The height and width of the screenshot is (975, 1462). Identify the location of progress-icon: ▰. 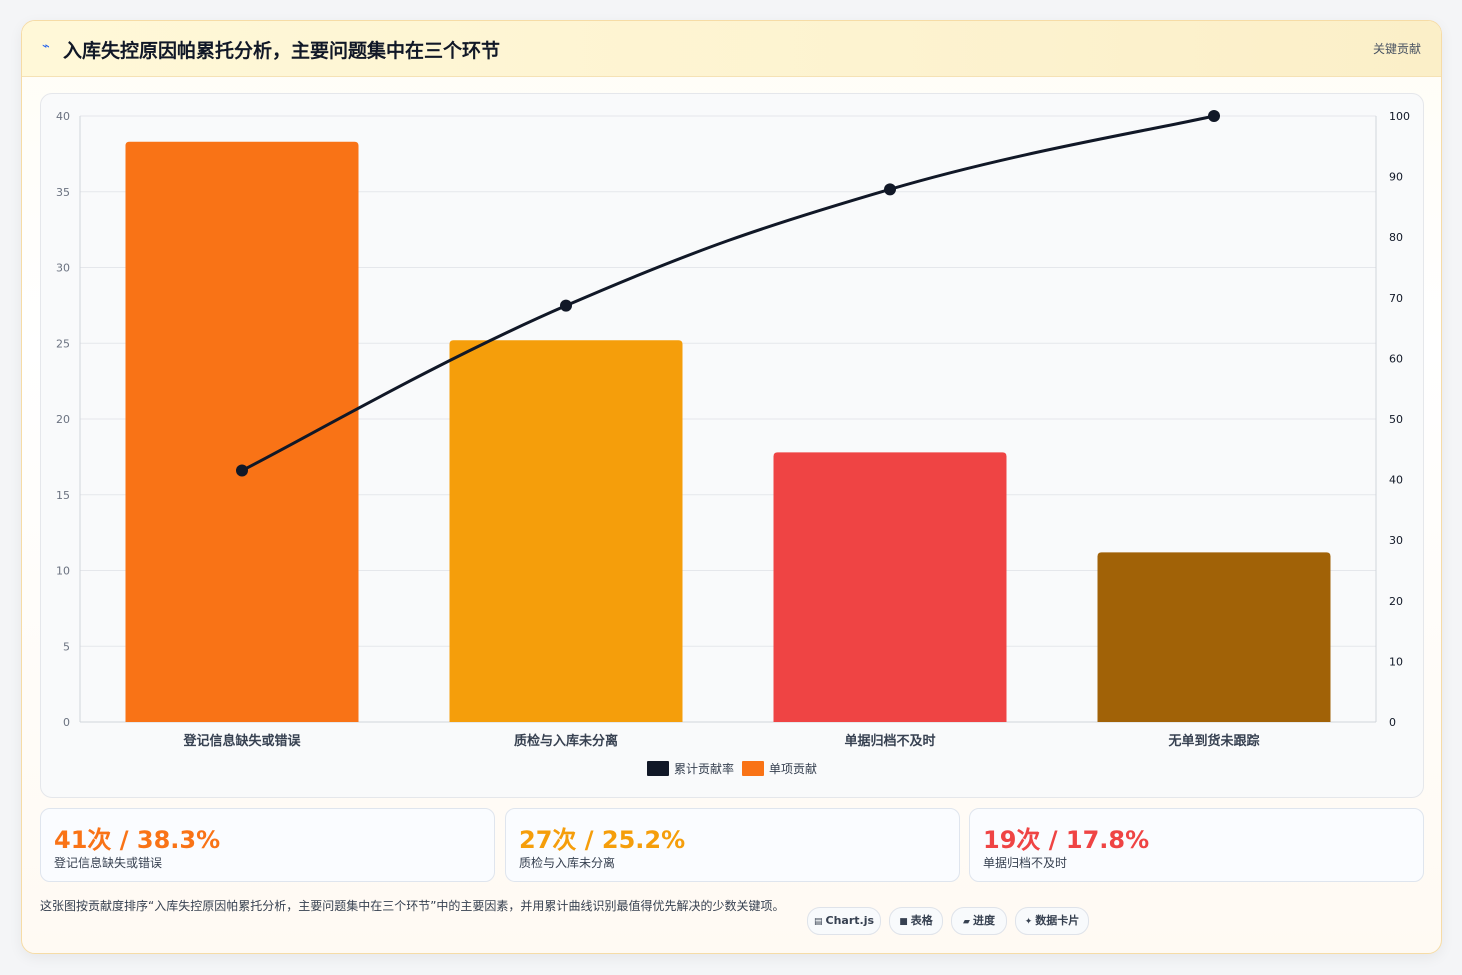
(966, 922).